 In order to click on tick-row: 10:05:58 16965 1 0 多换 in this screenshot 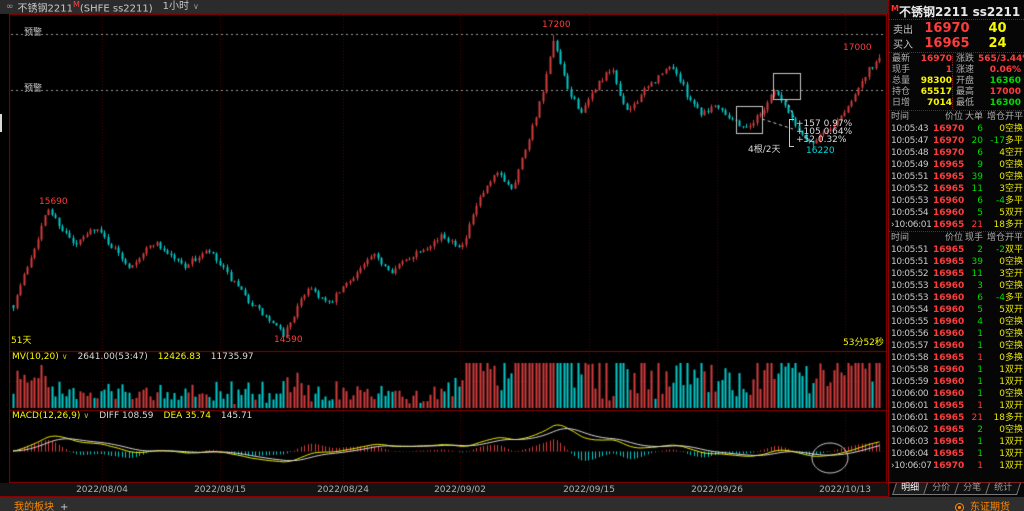, I will do `click(957, 358)`.